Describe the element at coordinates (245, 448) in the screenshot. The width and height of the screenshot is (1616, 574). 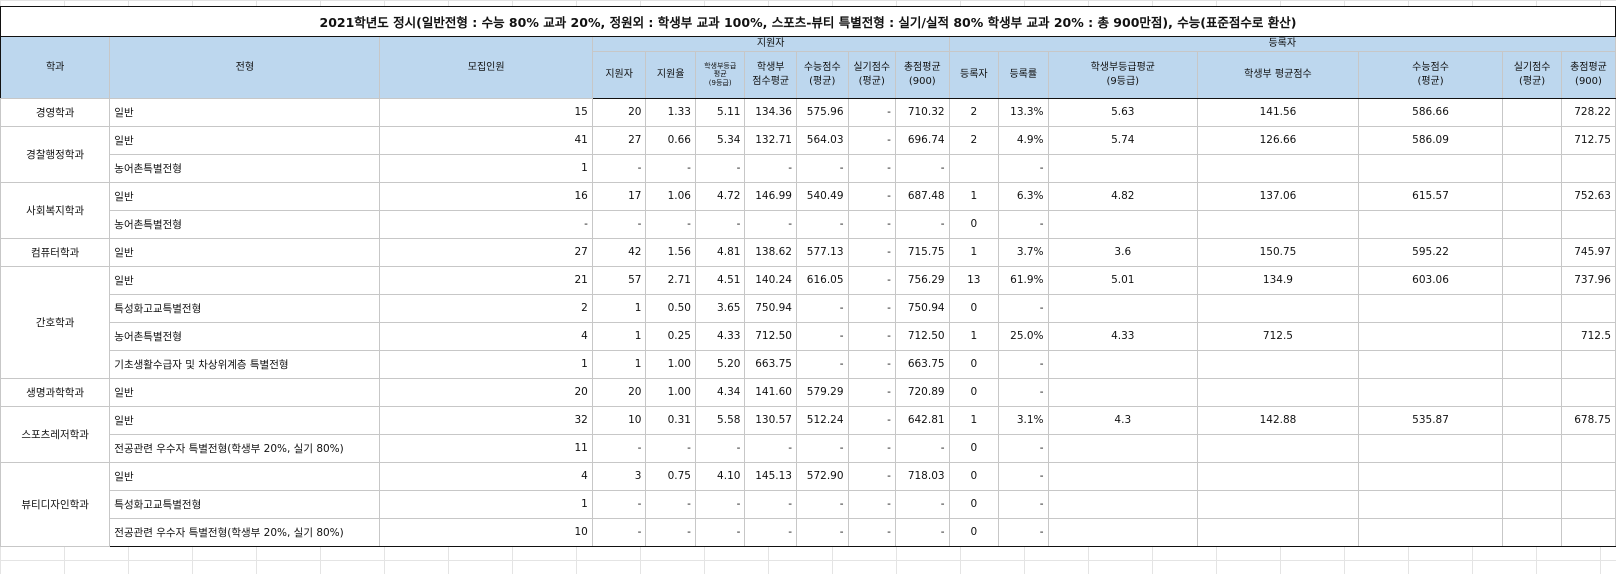
I see `track-cell: 전공관련 우수자 특별전형(학생부 20%, 실기 80%)` at that location.